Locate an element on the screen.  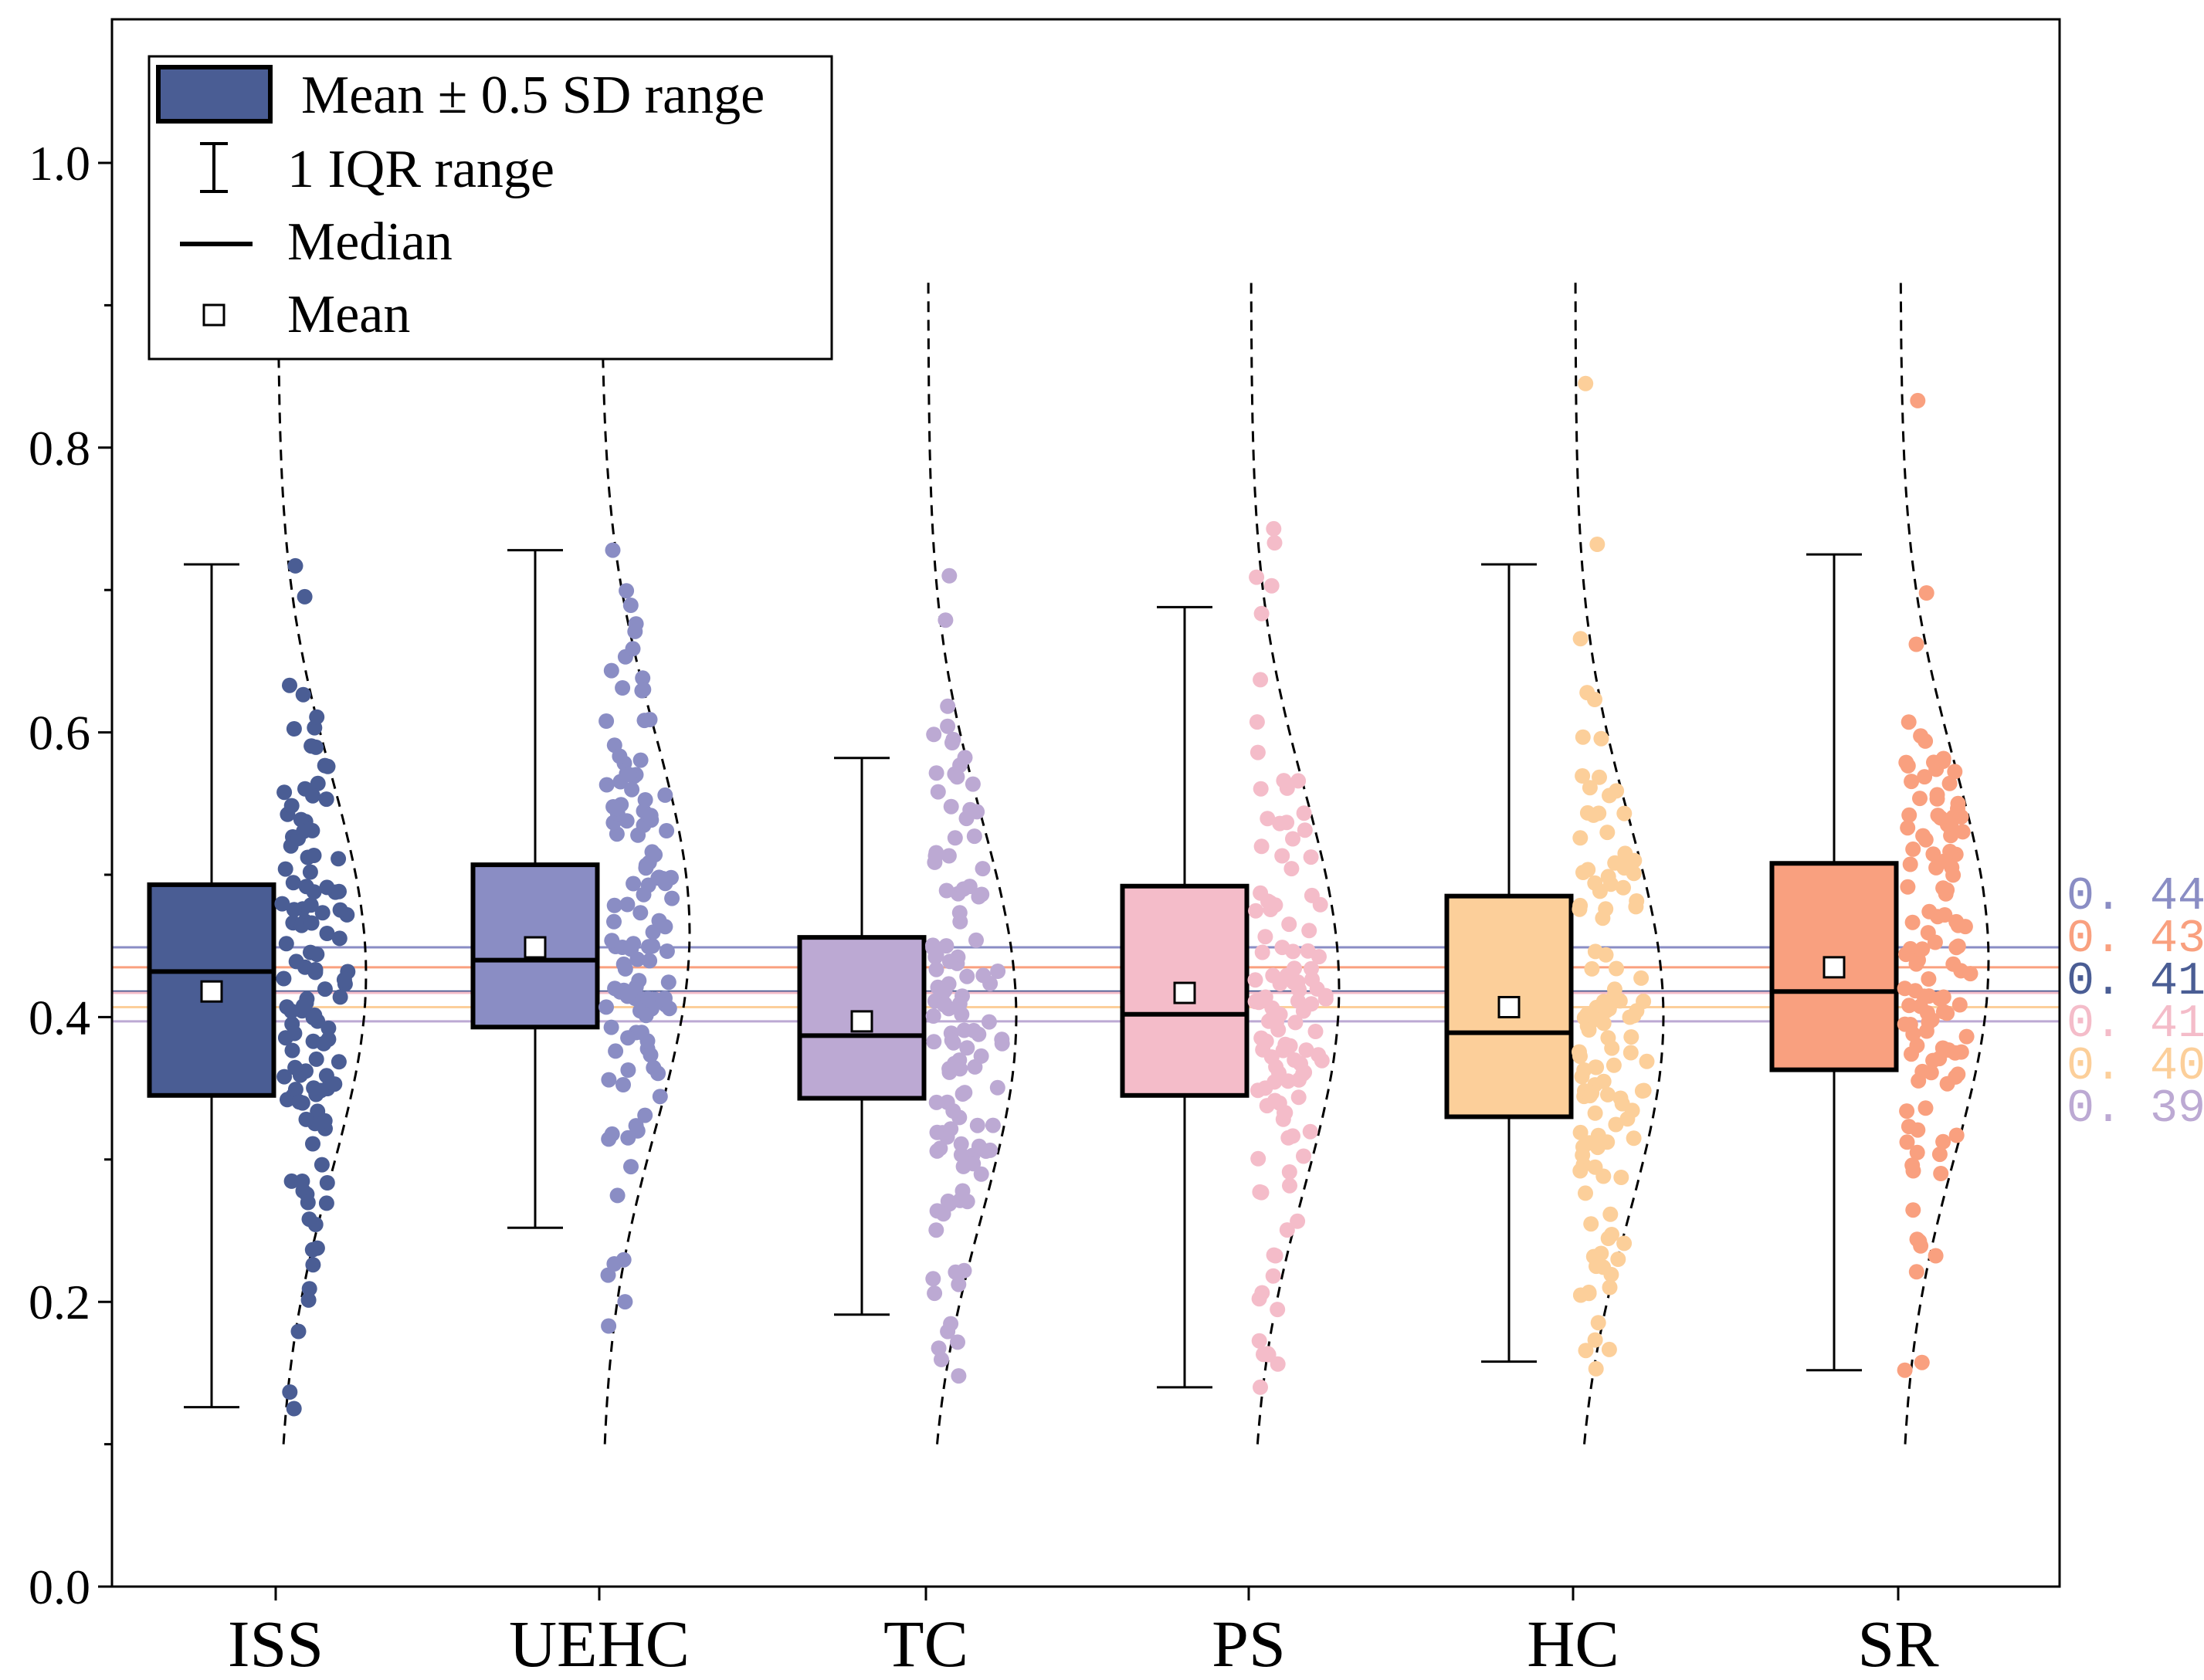
x-tick-label: HC is located at coordinates (1573, 1643).